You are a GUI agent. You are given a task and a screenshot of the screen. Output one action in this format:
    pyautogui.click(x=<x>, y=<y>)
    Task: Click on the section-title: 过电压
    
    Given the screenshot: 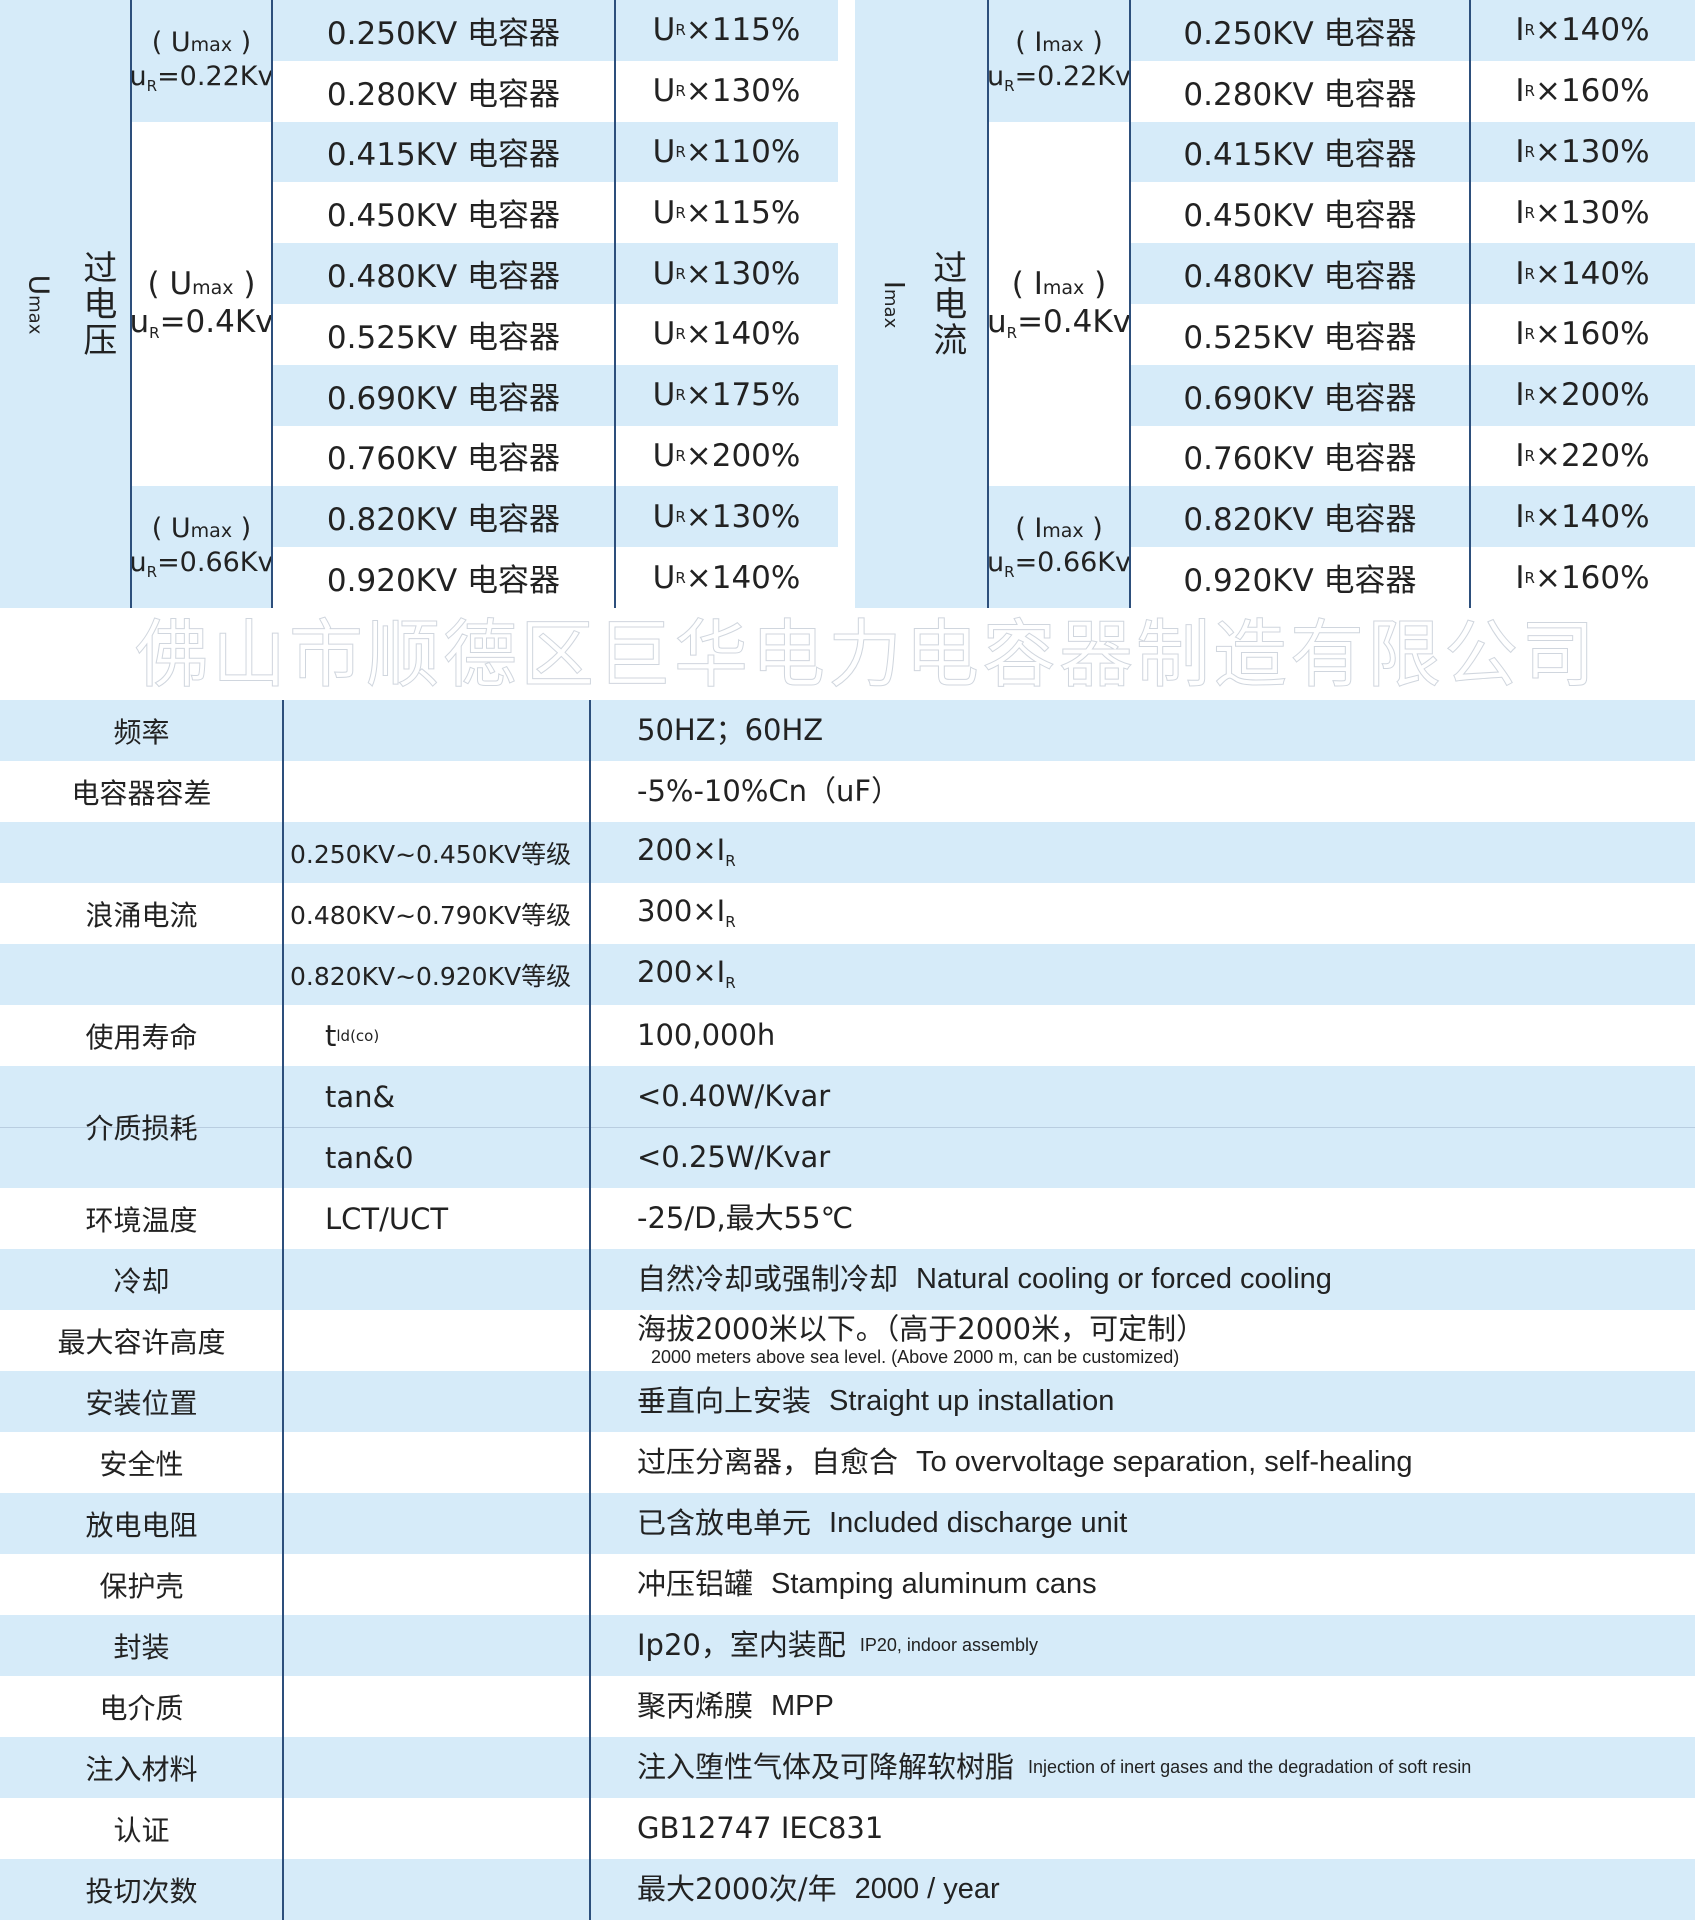 What is the action you would take?
    pyautogui.click(x=96, y=304)
    